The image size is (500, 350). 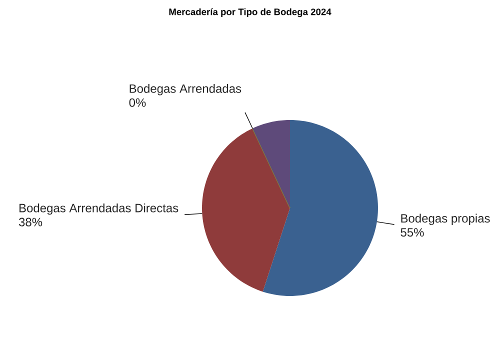 What do you see at coordinates (137, 102) in the screenshot?
I see `text: 0%` at bounding box center [137, 102].